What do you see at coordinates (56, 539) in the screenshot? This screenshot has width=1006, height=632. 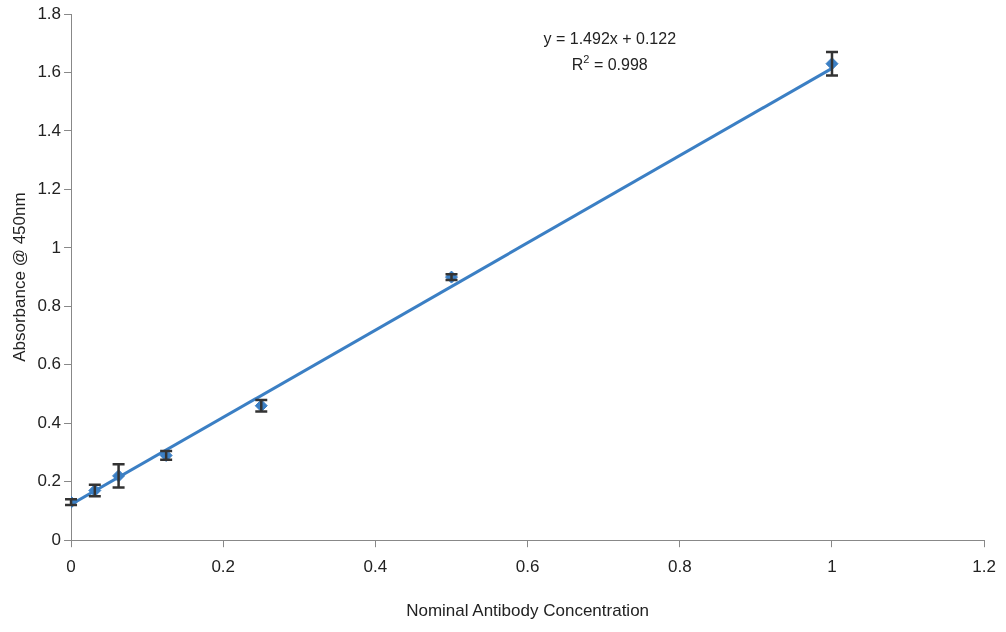 I see `y-tick-label: 0` at bounding box center [56, 539].